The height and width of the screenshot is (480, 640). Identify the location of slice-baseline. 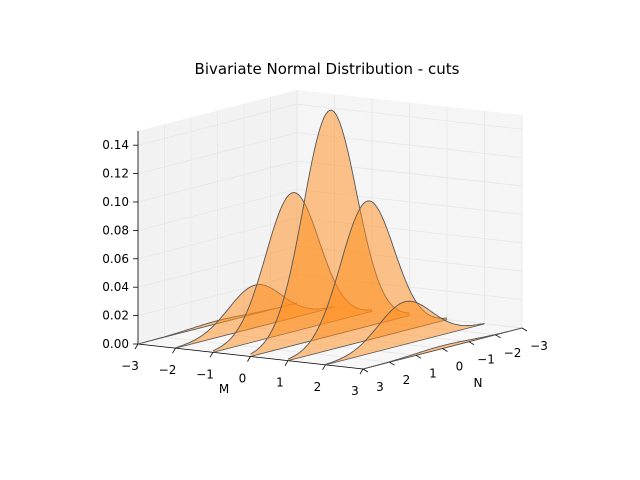
(405, 344).